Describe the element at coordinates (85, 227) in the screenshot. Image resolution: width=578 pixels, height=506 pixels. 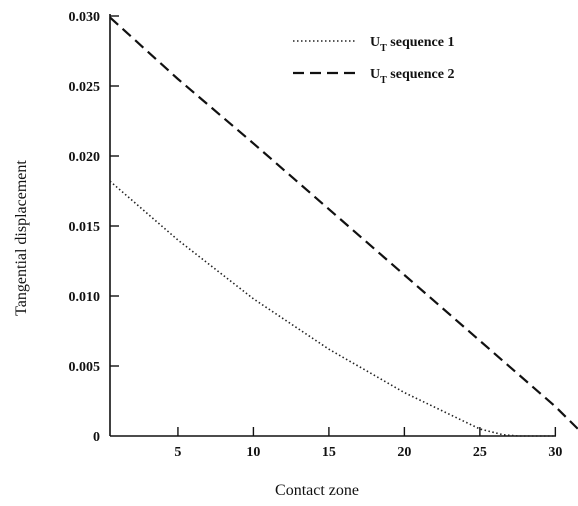
I see `y-tick-label: 0.015` at that location.